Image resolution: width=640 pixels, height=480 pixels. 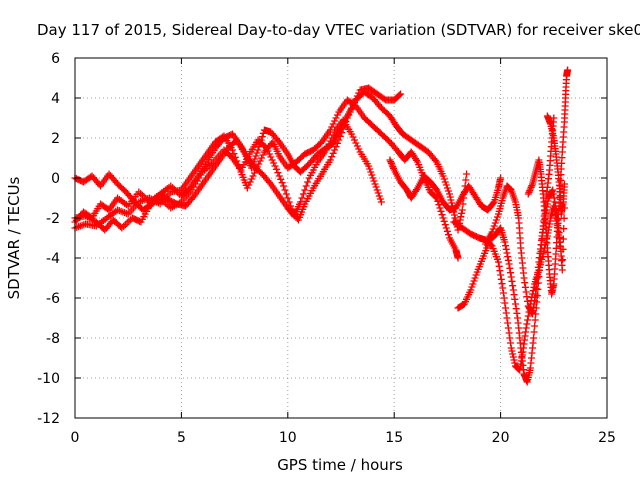 I want to click on x-tick-label: 25, so click(x=607, y=438).